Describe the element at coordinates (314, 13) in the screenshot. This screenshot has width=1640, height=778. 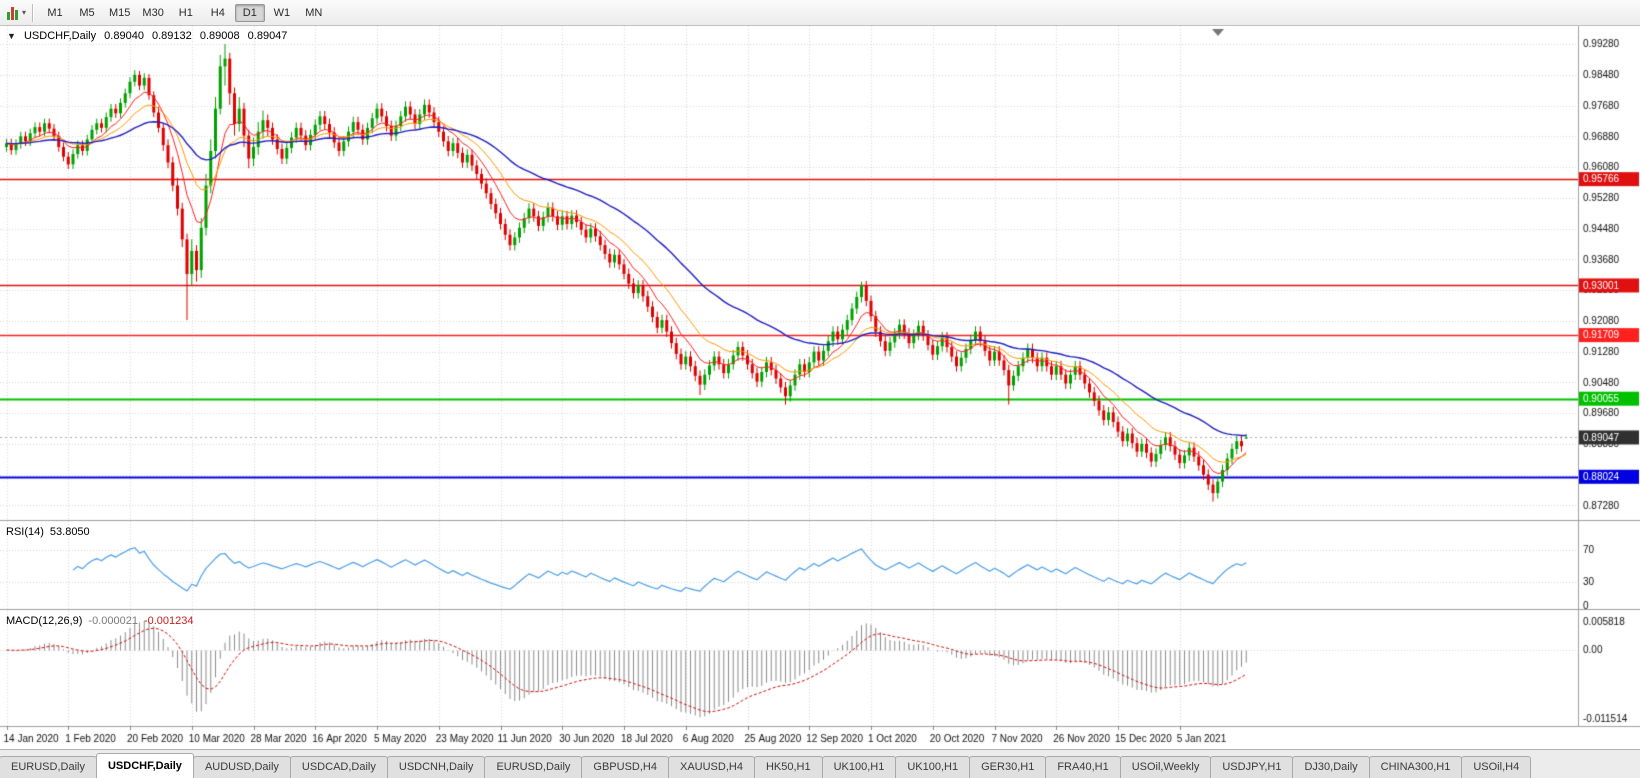
I see `timeframe-button-mn: MN` at that location.